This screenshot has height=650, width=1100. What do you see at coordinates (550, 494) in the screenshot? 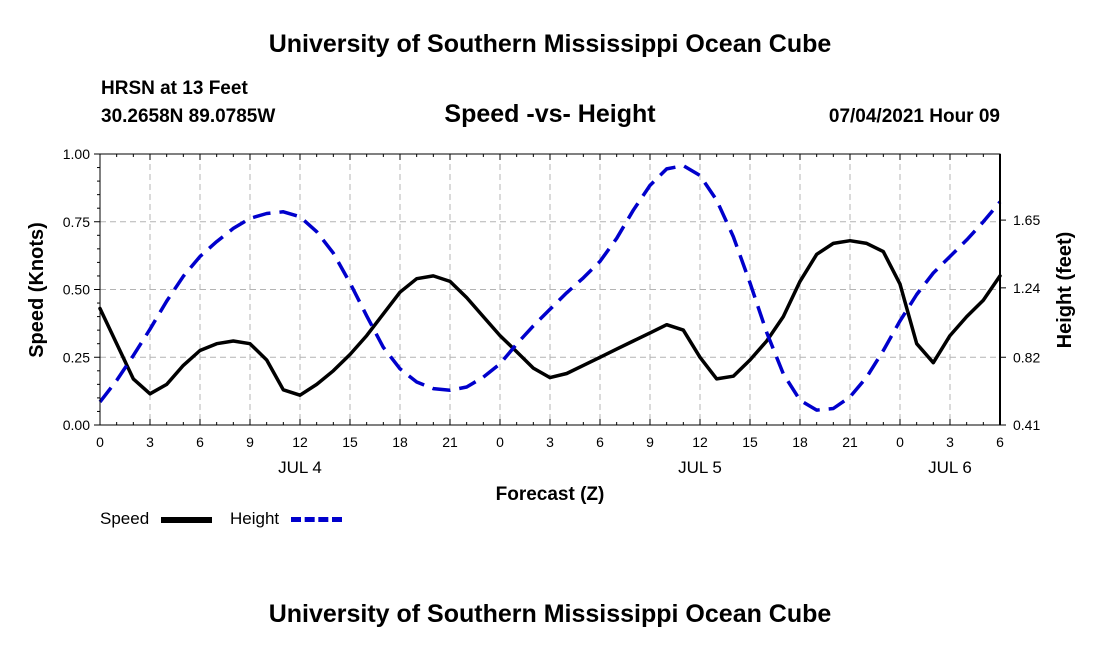
I see `x-axis-label: Forecast (Z)` at bounding box center [550, 494].